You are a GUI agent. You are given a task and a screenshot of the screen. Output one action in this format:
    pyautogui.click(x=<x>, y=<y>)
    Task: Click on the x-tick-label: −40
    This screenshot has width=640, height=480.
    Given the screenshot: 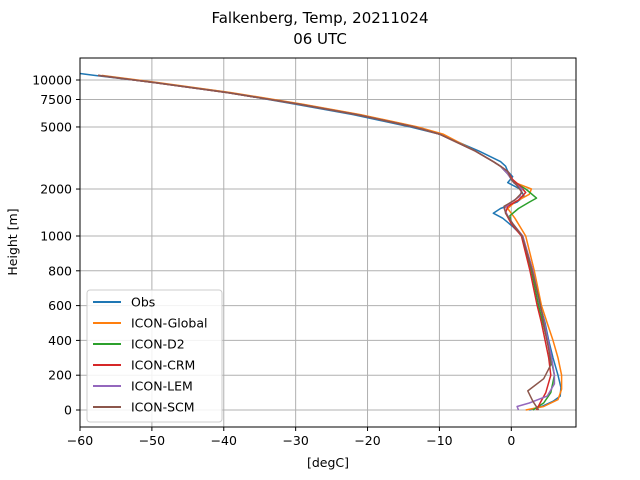 What is the action you would take?
    pyautogui.click(x=224, y=440)
    